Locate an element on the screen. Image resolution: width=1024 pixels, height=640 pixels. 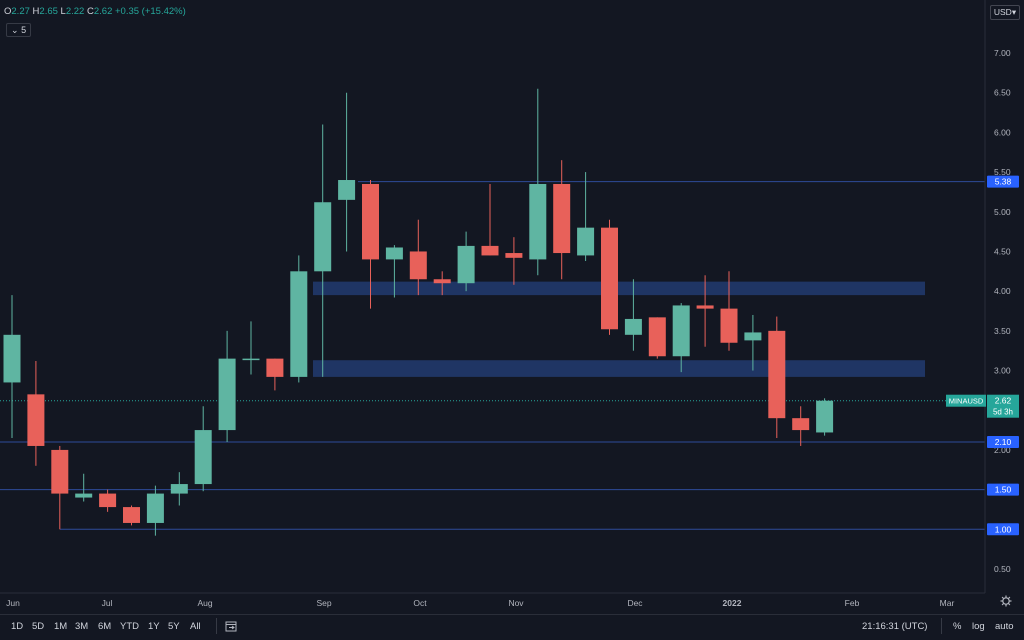
range-button-1m: 1M is located at coordinates (61, 626).